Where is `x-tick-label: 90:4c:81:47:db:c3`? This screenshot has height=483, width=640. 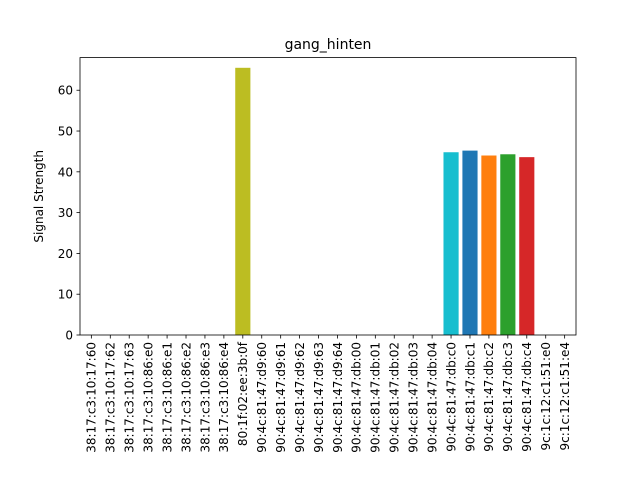 x-tick-label: 90:4c:81:47:db:c3 is located at coordinates (508, 397).